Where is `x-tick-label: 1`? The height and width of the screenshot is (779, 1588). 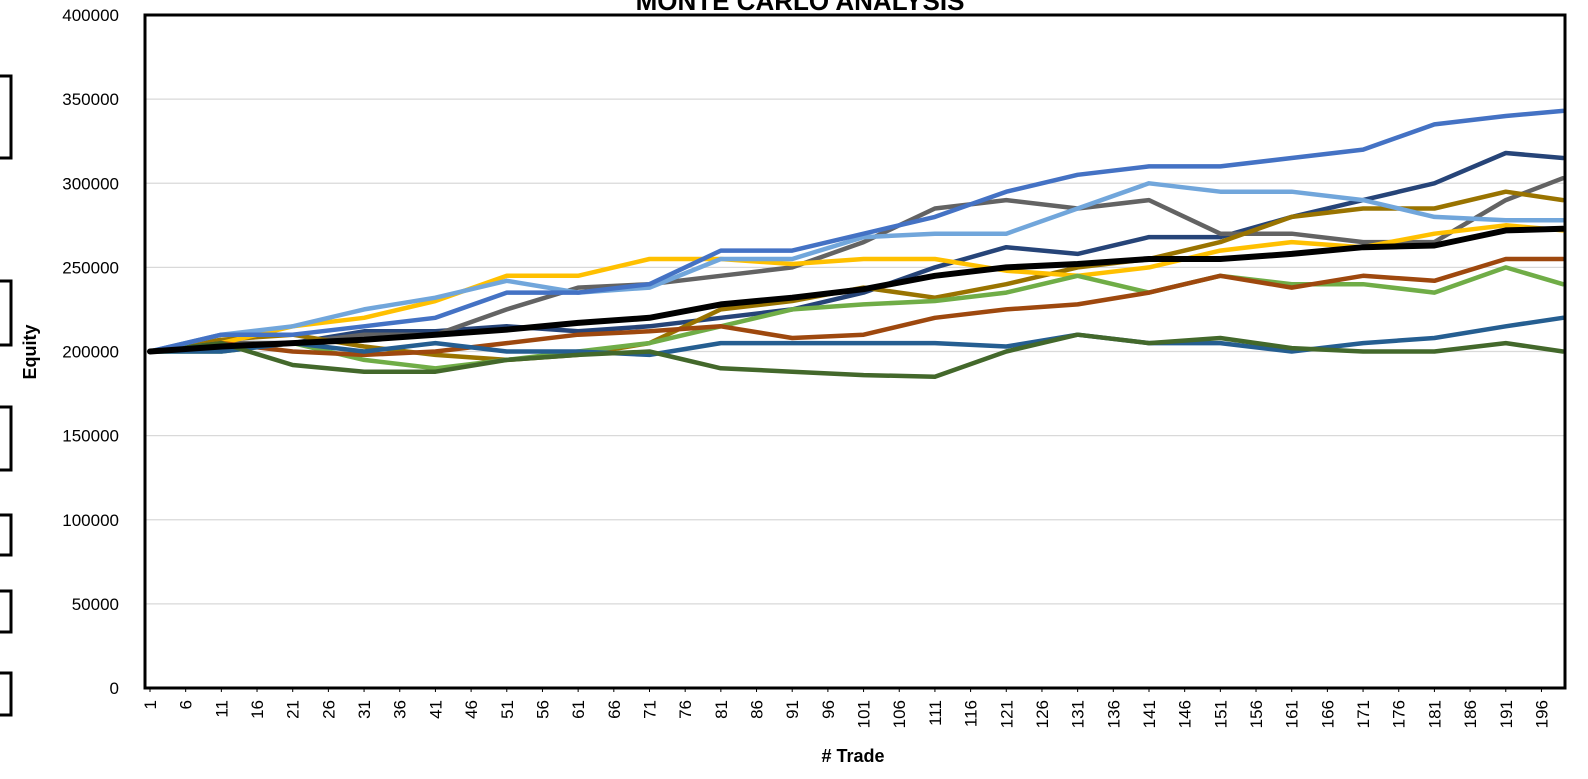
x-tick-label: 1 is located at coordinates (150, 704).